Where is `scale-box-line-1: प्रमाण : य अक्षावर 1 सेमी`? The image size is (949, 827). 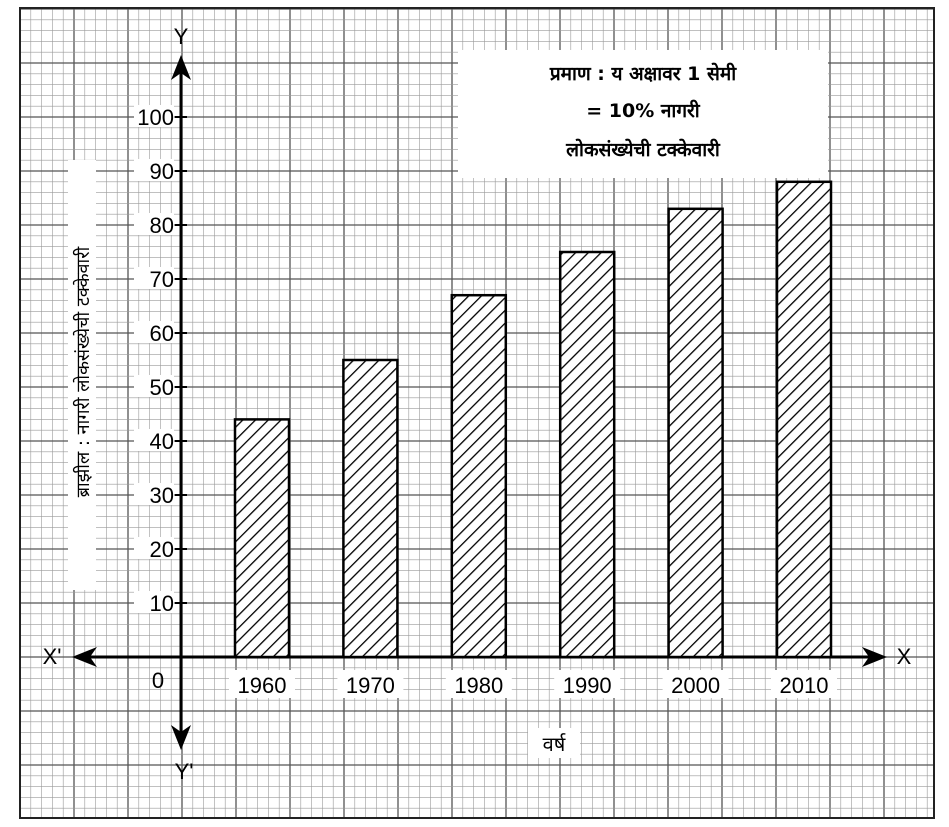 scale-box-line-1: प्रमाण : य अक्षावर 1 सेमी is located at coordinates (643, 73).